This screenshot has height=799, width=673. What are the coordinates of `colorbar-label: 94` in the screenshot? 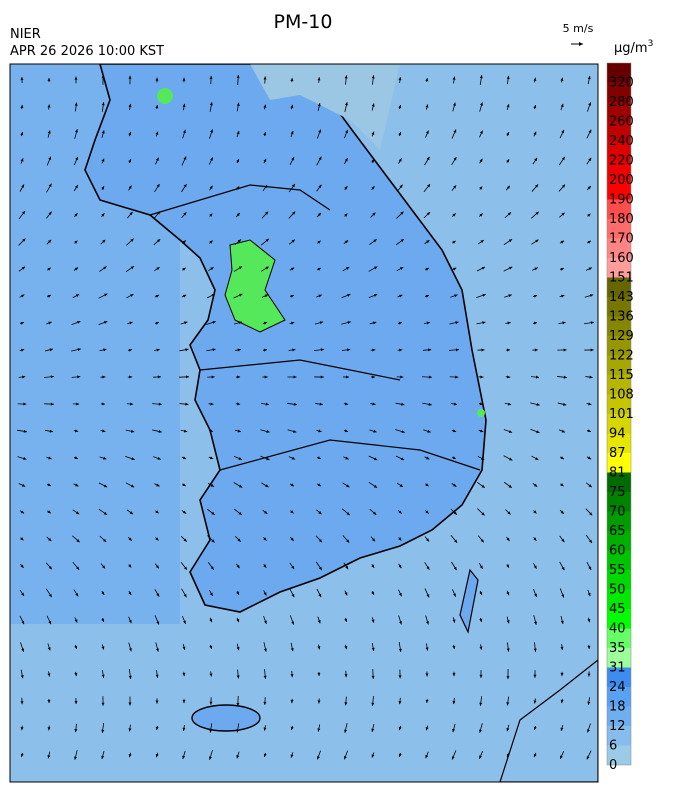 It's located at (617, 434).